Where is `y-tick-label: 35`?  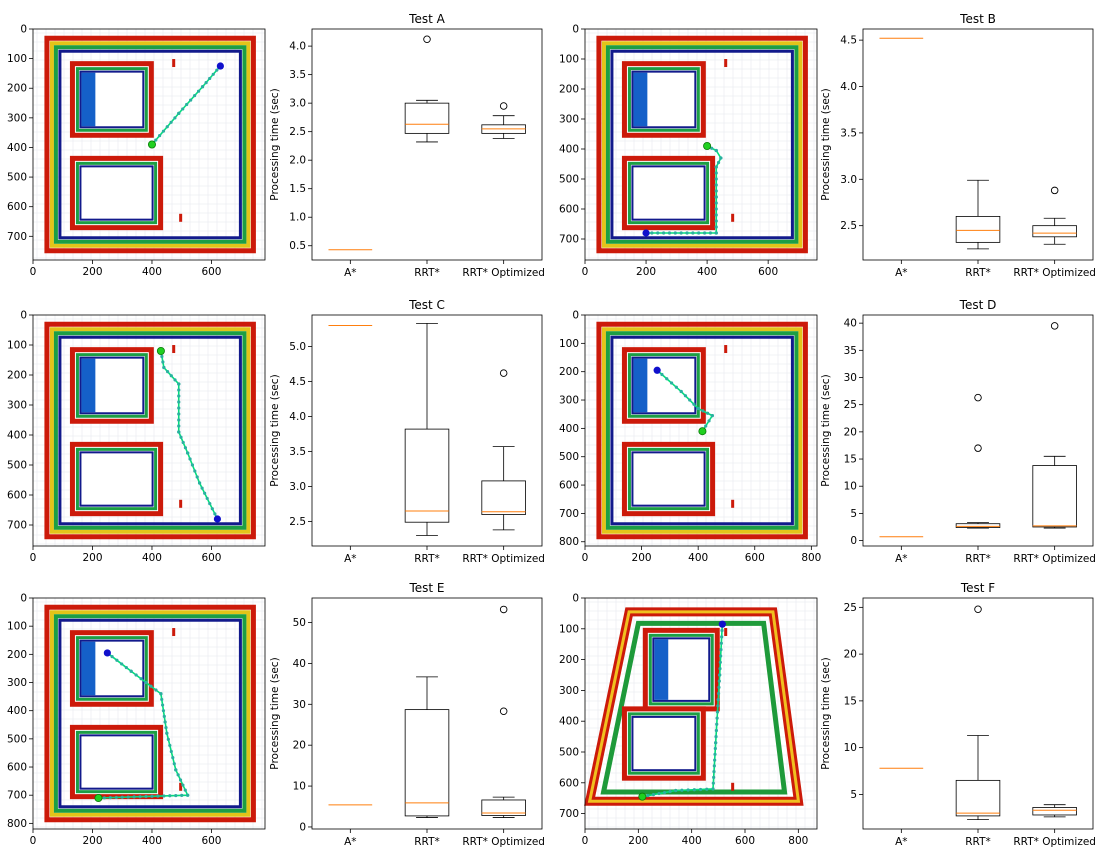 y-tick-label: 35 is located at coordinates (850, 351).